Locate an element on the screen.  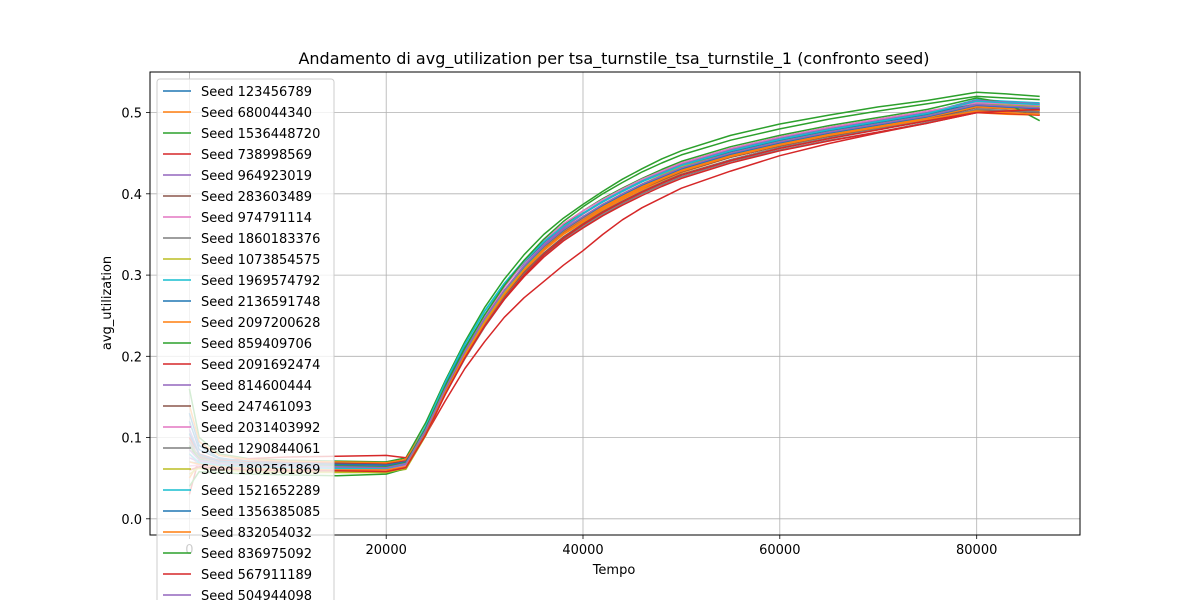
legend-entry: Seed 1521652289 is located at coordinates (260, 491).